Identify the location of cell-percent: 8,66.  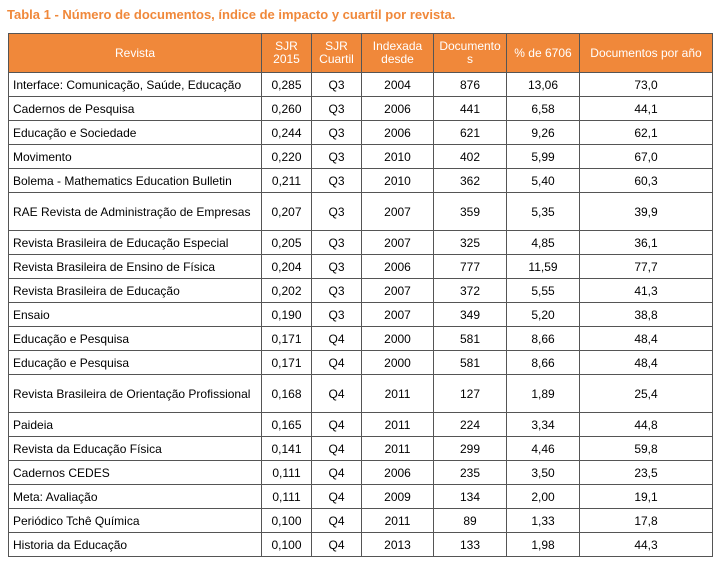
(543, 362).